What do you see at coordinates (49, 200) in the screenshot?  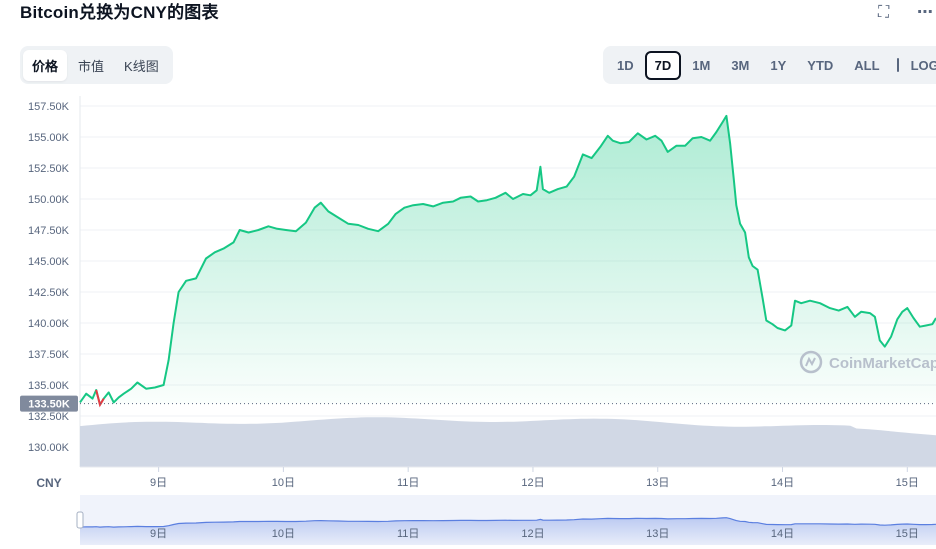 I see `y-tick-label: 150.00K` at bounding box center [49, 200].